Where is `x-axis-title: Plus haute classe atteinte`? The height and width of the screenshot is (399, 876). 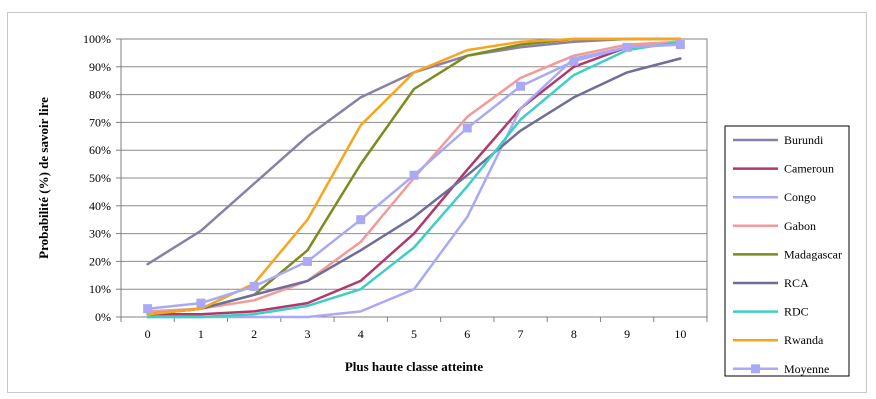 x-axis-title: Plus haute classe atteinte is located at coordinates (414, 366).